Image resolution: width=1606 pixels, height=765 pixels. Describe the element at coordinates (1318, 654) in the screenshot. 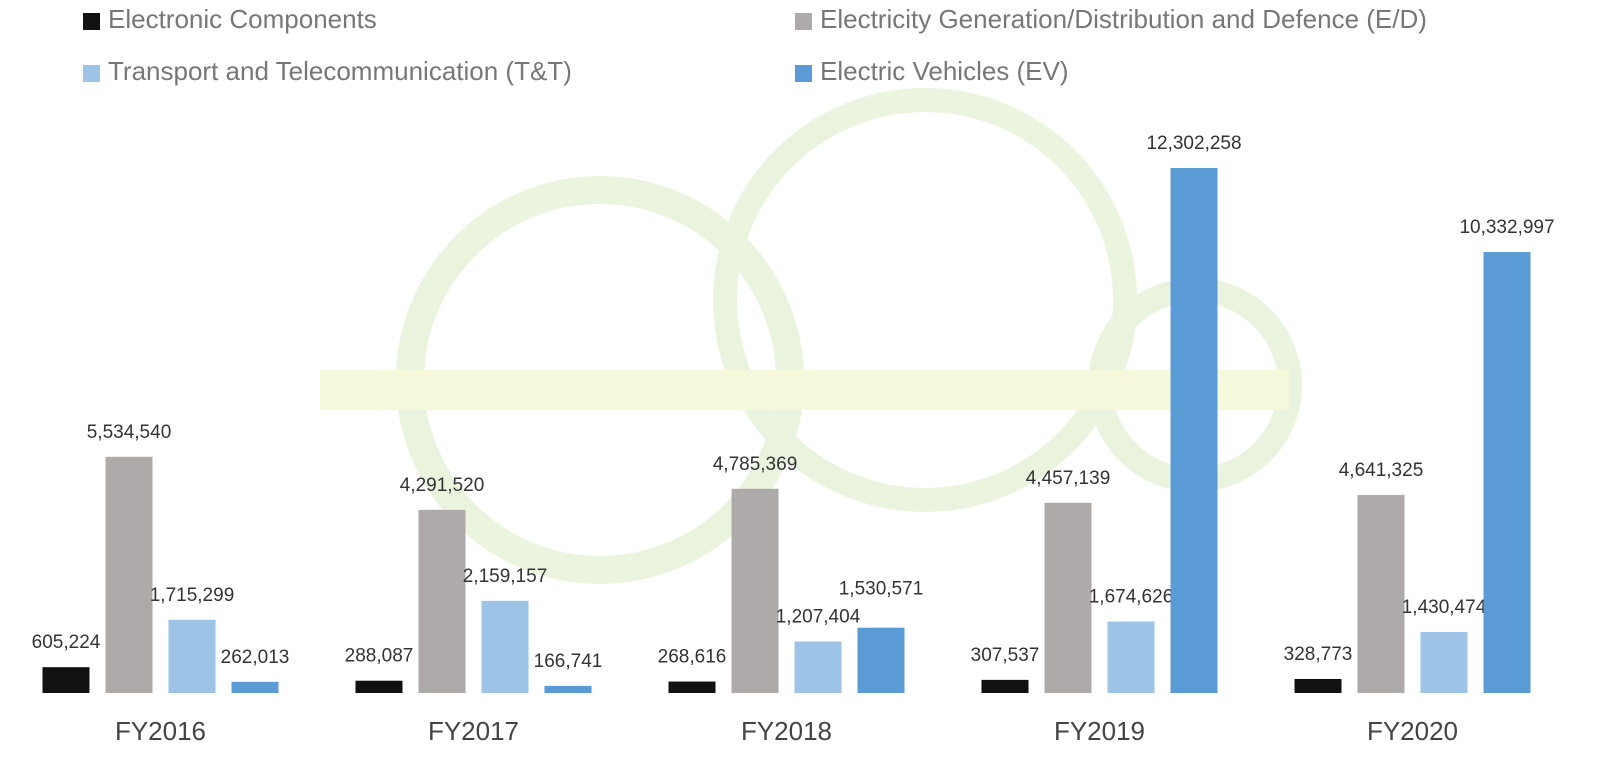

I see `value-label: 328,773` at that location.